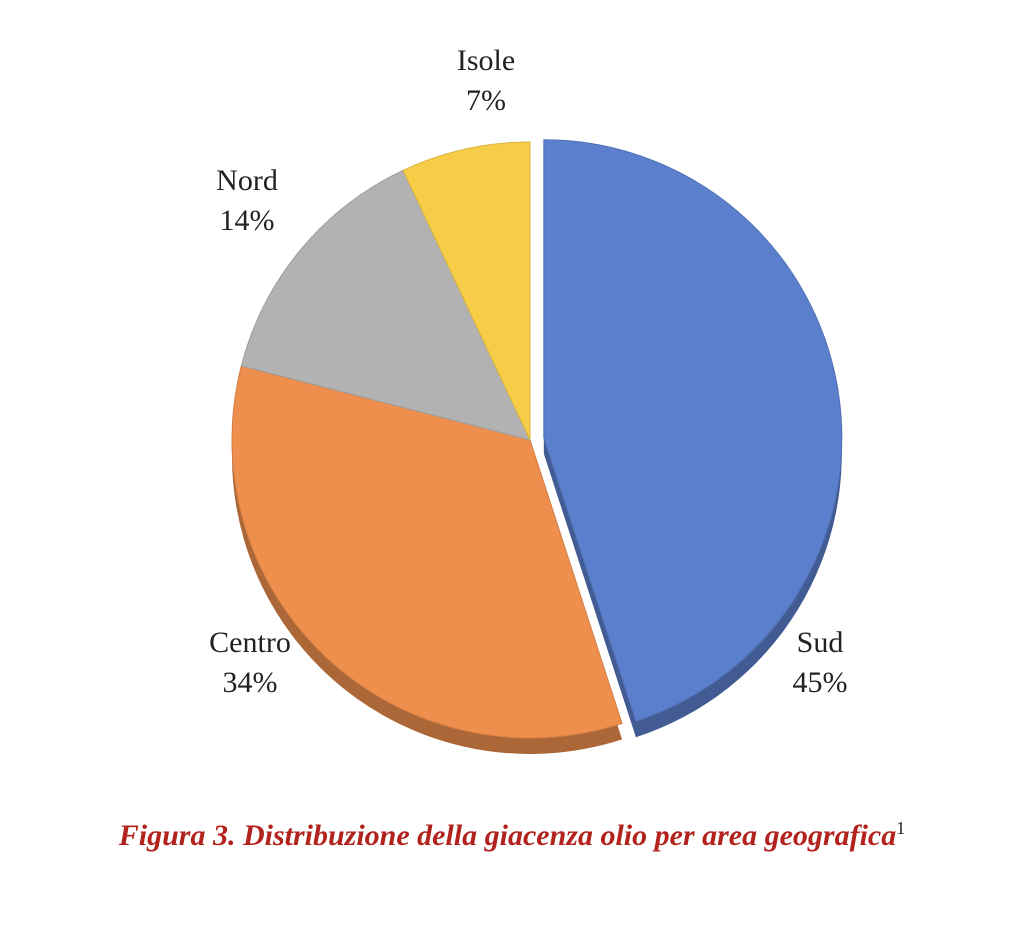  I want to click on slice-label-nord: Nord, so click(247, 180).